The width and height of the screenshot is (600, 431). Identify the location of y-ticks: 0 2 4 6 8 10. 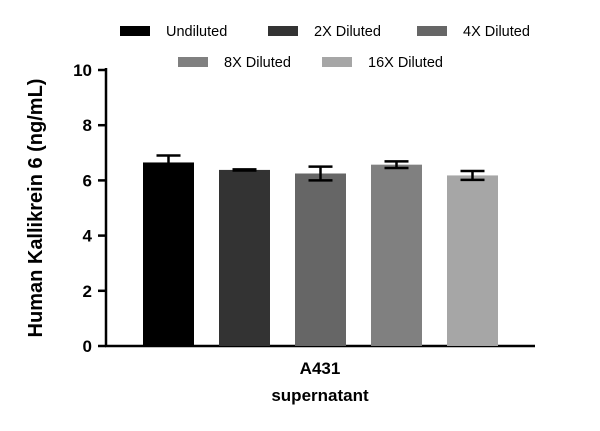
(89, 208).